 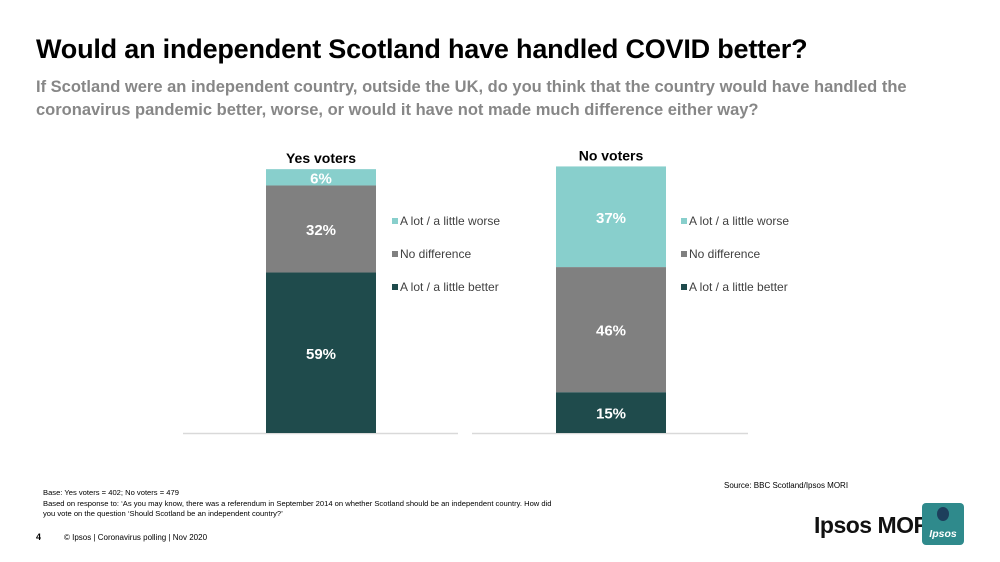 I want to click on data-label: 15%, so click(x=611, y=414).